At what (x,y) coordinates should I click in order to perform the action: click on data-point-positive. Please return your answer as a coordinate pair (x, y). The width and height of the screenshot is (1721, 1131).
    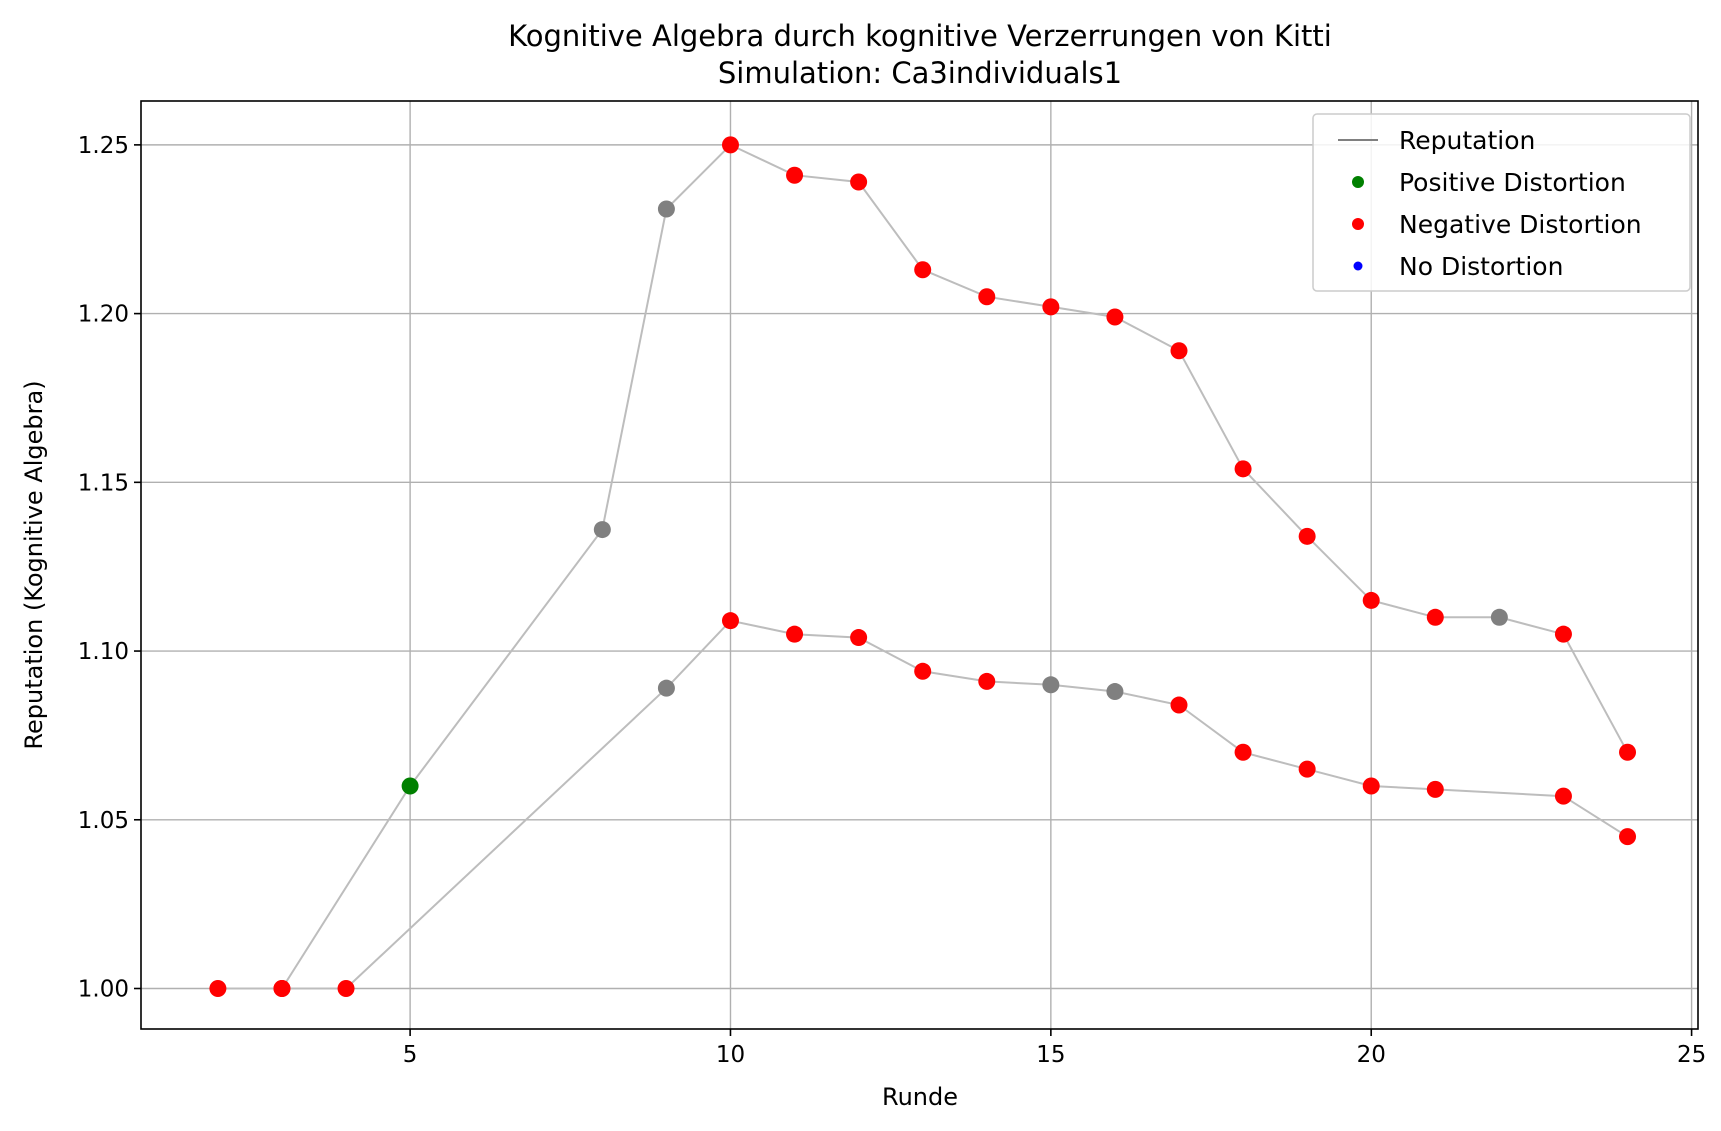
    Looking at the image, I should click on (410, 786).